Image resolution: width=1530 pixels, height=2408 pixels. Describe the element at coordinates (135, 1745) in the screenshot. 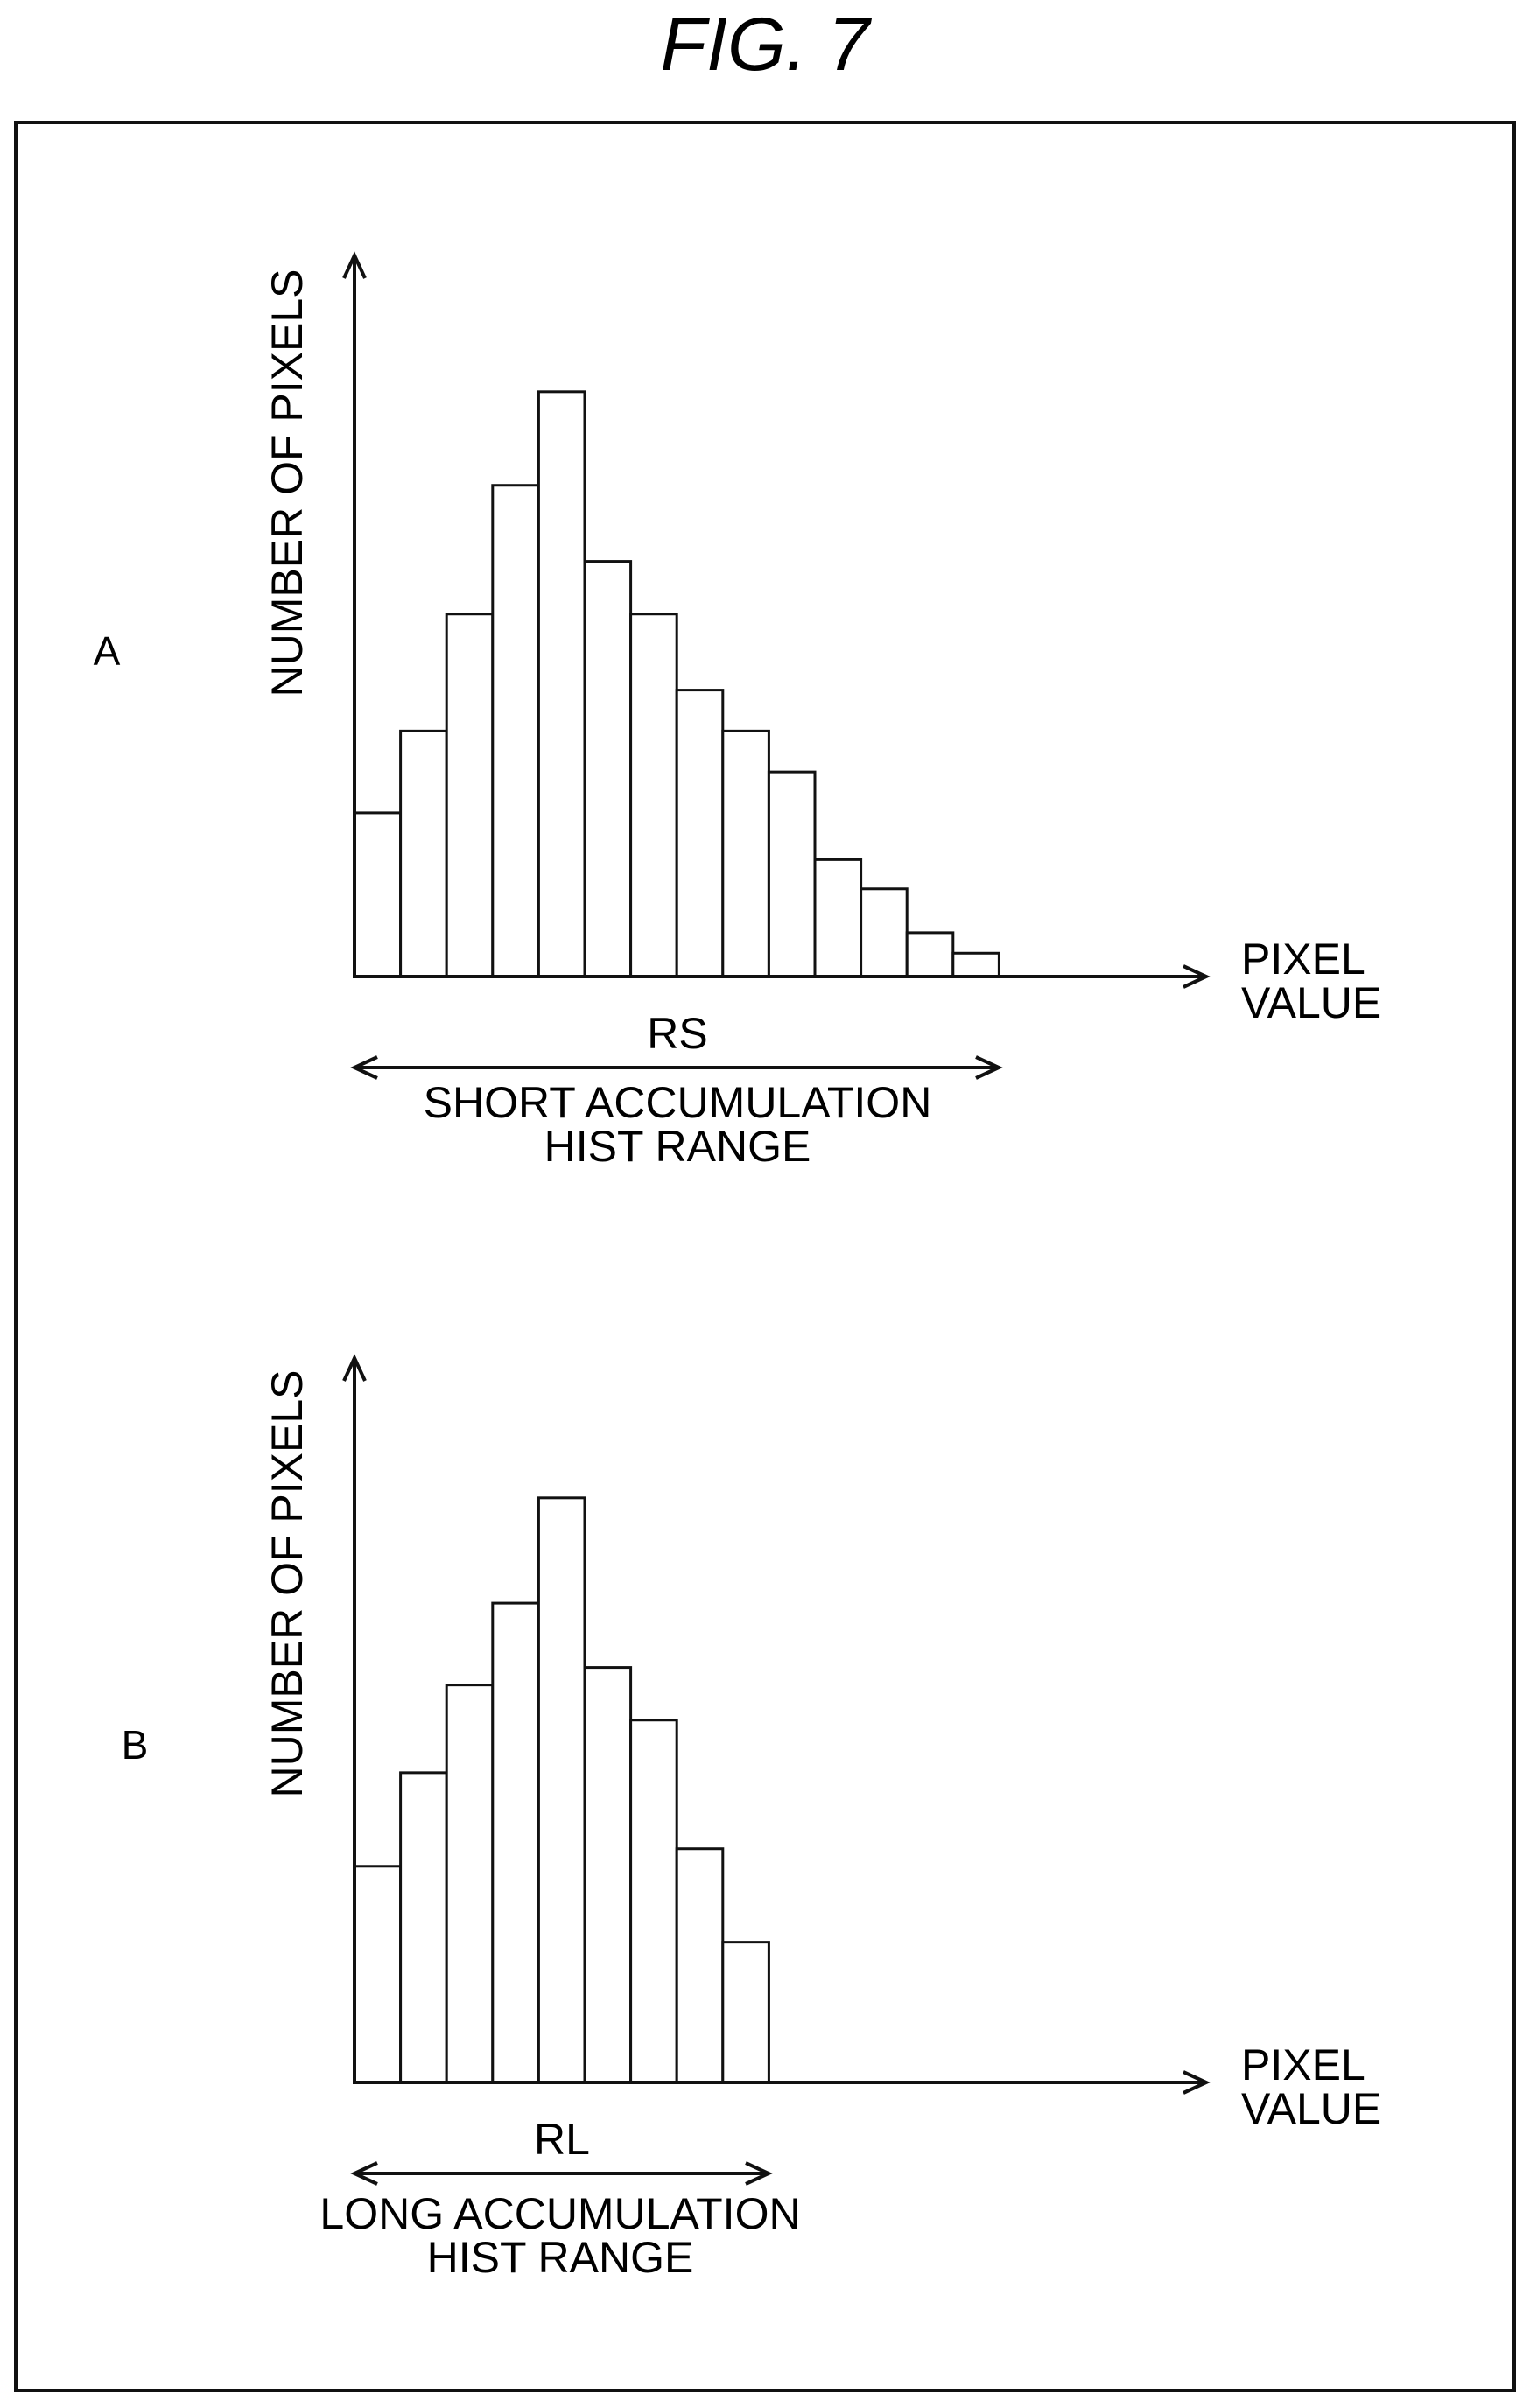

I see `panel-label-b: B` at that location.